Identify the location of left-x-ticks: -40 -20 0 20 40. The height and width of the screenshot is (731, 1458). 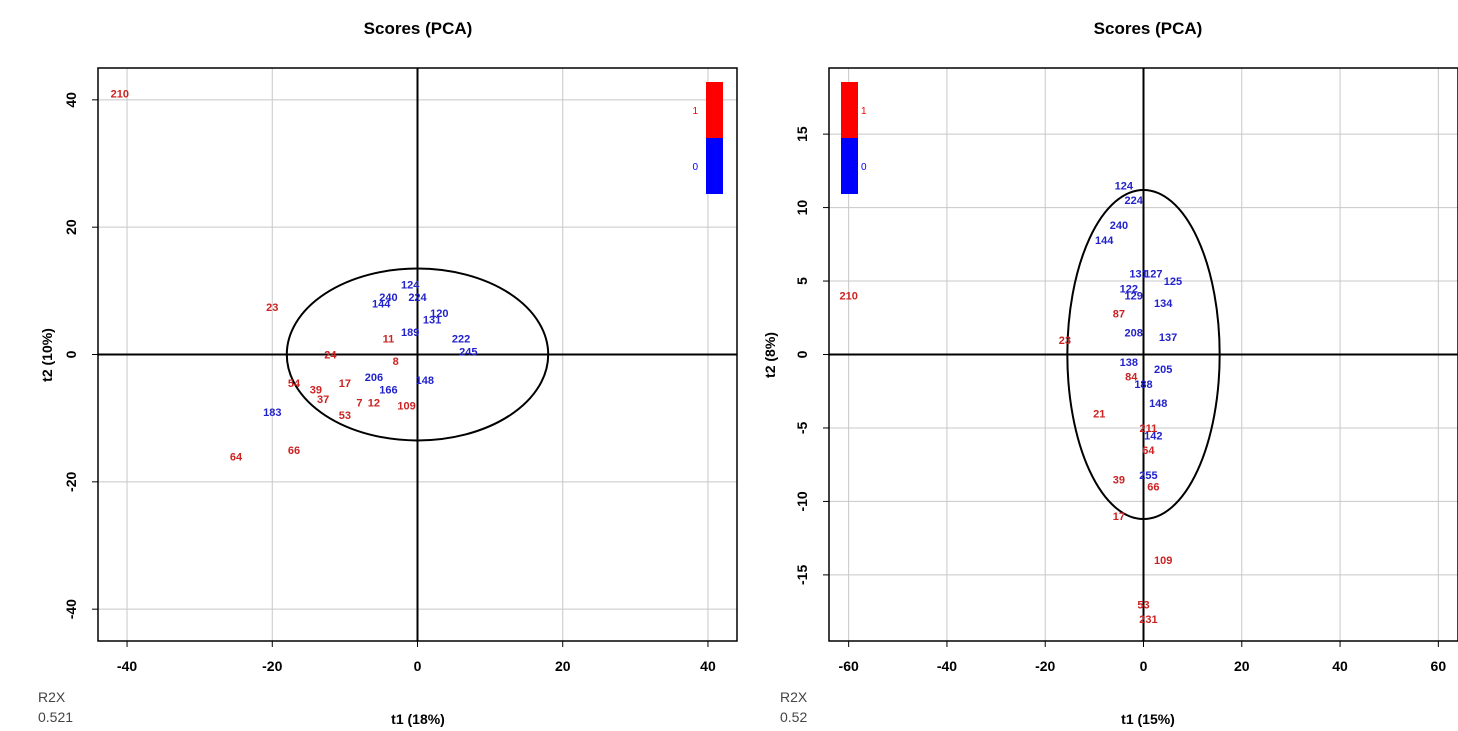
(416, 657).